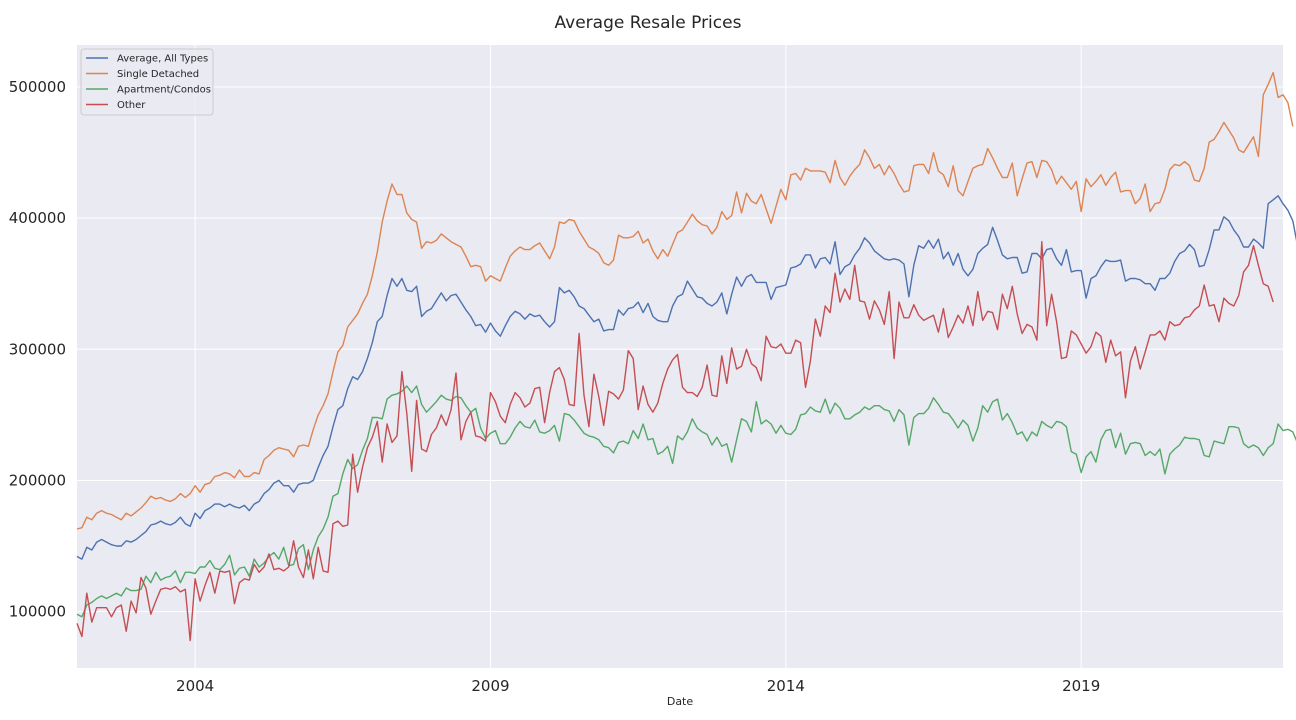 The width and height of the screenshot is (1296, 720). I want to click on legend-label: Apartment/Condos, so click(164, 90).